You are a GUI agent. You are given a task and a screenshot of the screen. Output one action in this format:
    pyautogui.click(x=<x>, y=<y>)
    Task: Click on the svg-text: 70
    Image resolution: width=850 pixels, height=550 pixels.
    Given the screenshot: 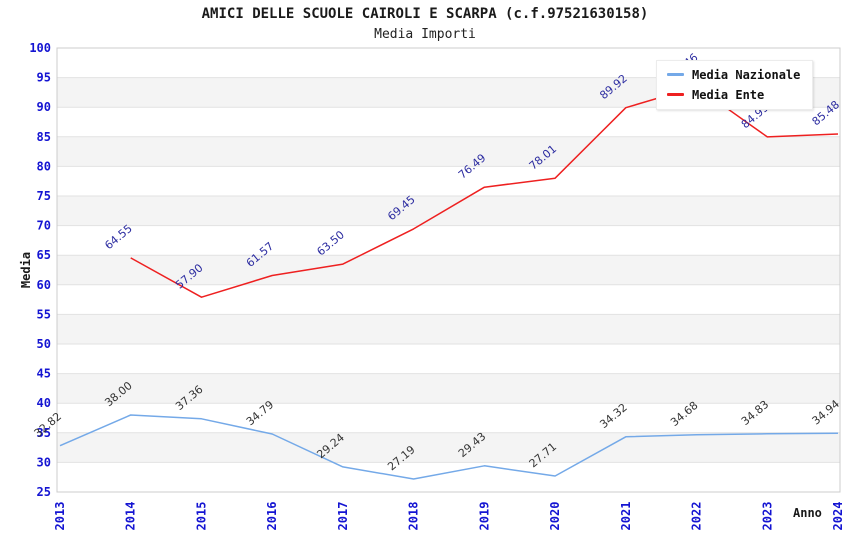 What is the action you would take?
    pyautogui.click(x=44, y=226)
    